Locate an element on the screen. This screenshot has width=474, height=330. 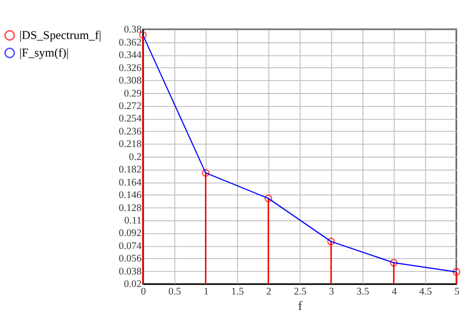
x-tick-label: 2.5 is located at coordinates (300, 292).